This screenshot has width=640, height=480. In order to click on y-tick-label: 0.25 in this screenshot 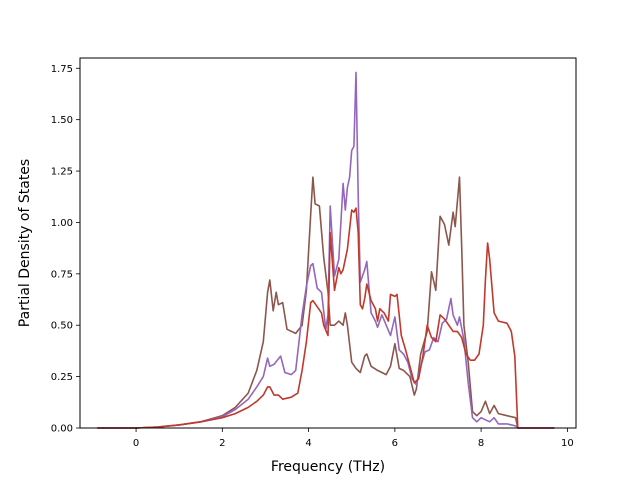, I will do `click(62, 377)`.